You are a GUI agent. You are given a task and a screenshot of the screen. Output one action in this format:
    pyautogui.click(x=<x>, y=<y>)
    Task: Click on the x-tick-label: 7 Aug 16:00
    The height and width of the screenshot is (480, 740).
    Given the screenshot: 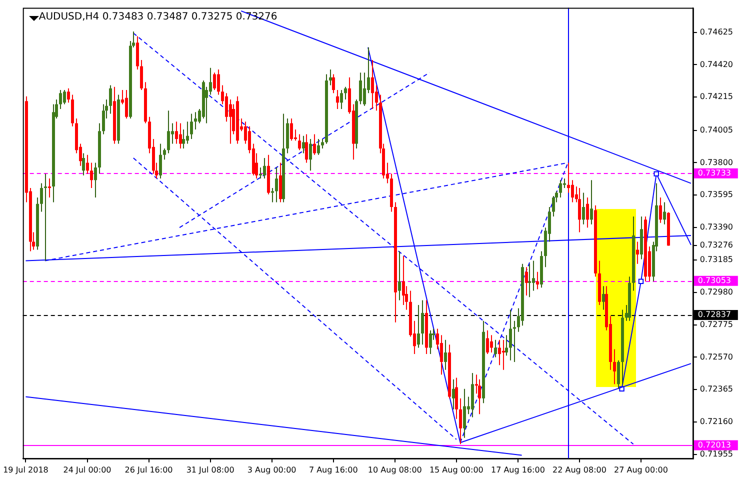 What is the action you would take?
    pyautogui.click(x=333, y=469)
    